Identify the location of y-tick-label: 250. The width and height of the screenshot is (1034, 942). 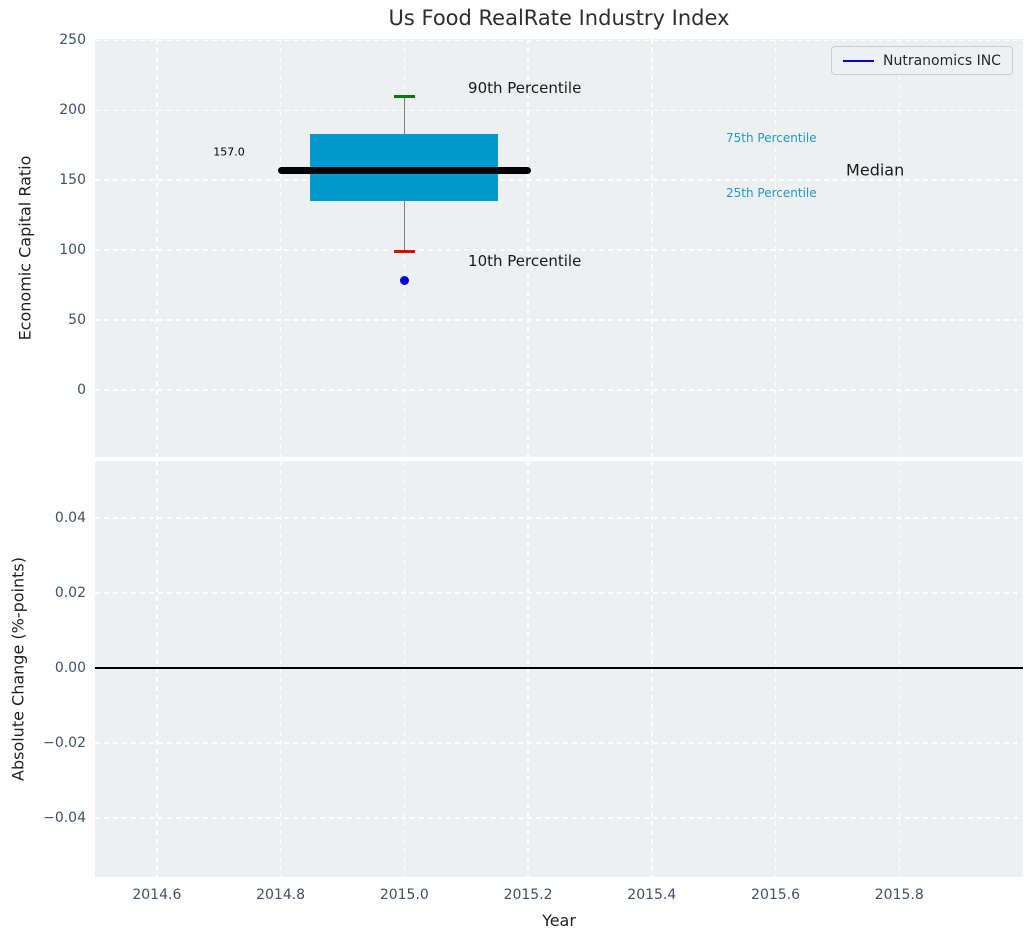
(72, 40).